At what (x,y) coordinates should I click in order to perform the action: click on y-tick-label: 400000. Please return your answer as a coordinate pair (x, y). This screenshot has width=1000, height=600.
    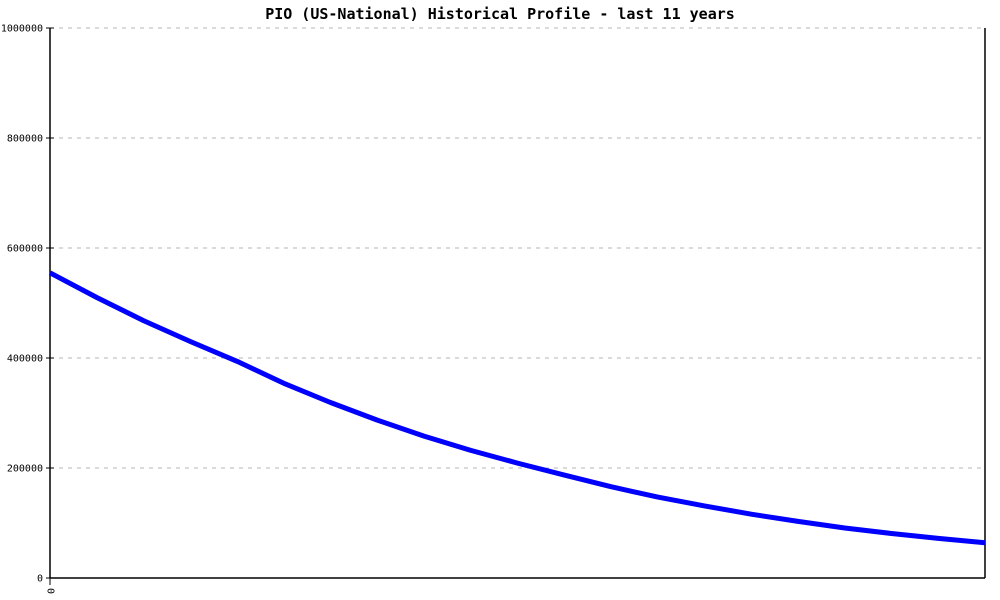
    Looking at the image, I should click on (25, 359).